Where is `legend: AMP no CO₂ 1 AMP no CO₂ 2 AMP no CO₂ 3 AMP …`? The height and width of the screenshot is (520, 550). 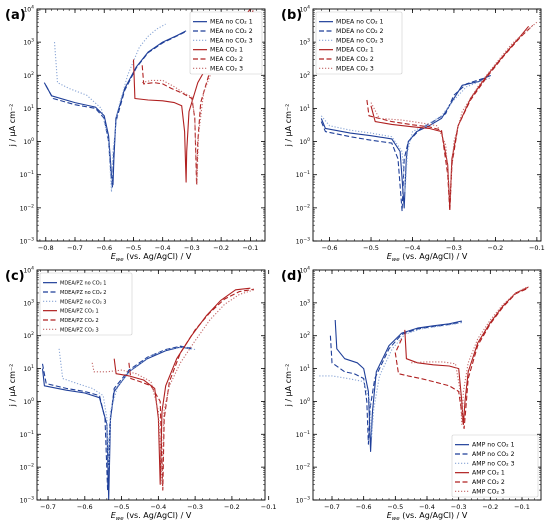
legend: AMP no CO₂ 1 AMP no CO₂ 2 AMP no CO₂ 3 AMP … is located at coordinates (495, 466).